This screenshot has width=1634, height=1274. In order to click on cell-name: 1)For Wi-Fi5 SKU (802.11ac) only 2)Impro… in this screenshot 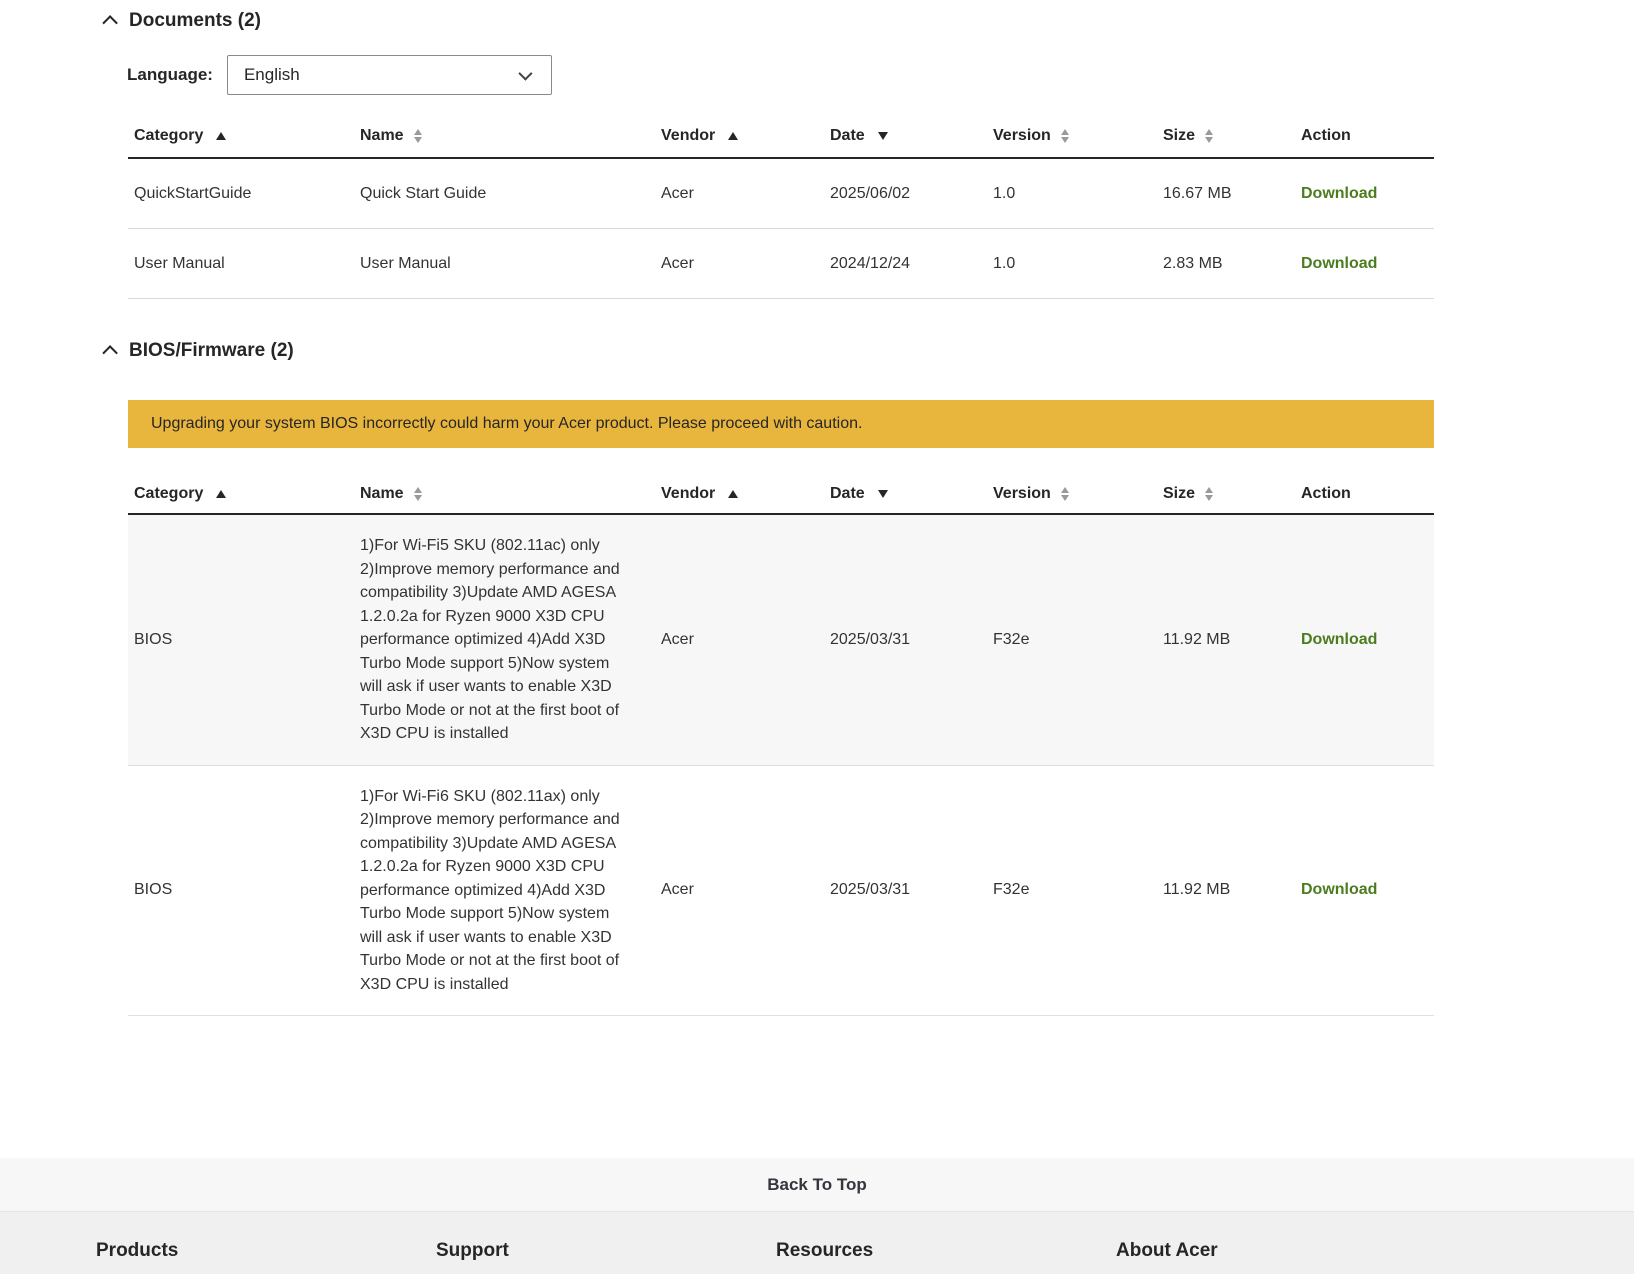, I will do `click(490, 639)`.